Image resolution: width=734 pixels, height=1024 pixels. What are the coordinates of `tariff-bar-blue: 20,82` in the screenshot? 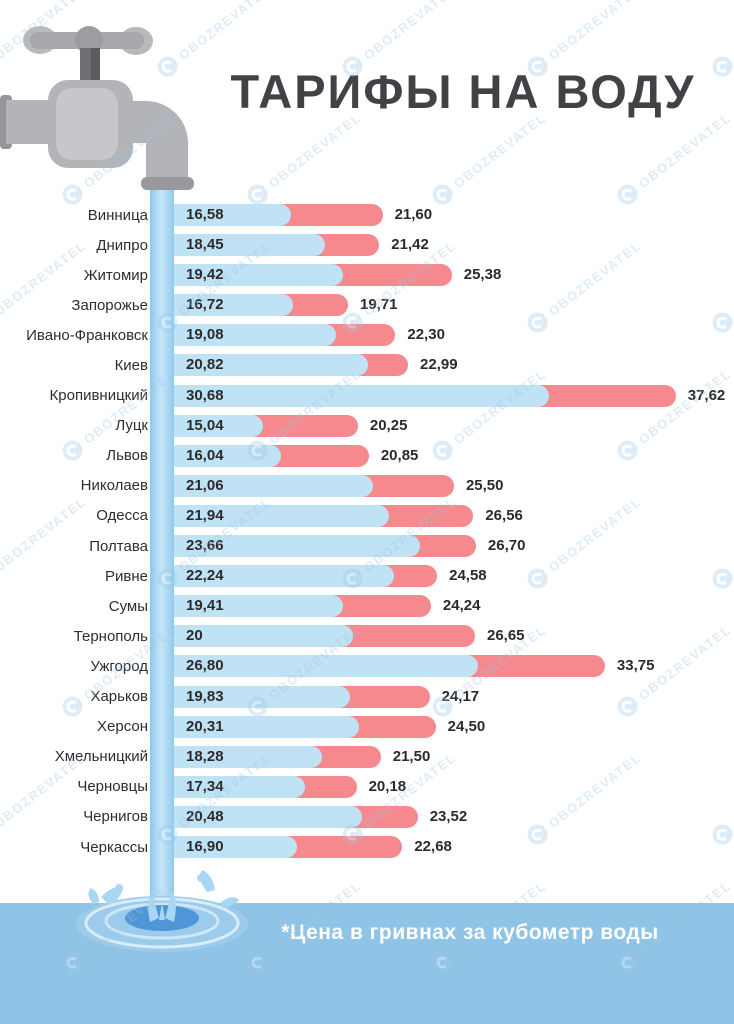 It's located at (260, 365).